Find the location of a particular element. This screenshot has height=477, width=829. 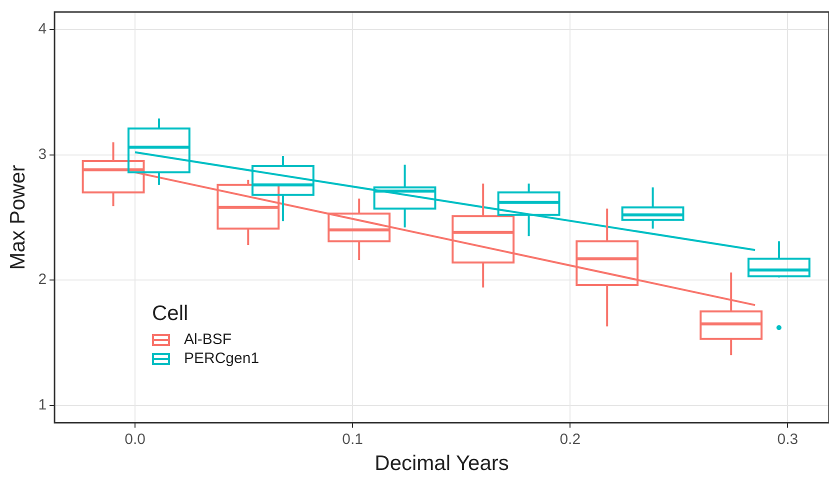

y-tick-label: 2 is located at coordinates (42, 279).